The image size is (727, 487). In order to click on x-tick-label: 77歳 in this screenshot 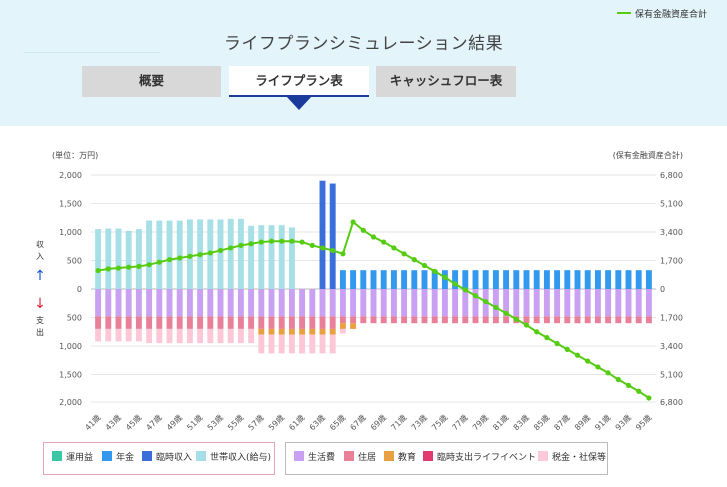, I will do `click(460, 422)`.